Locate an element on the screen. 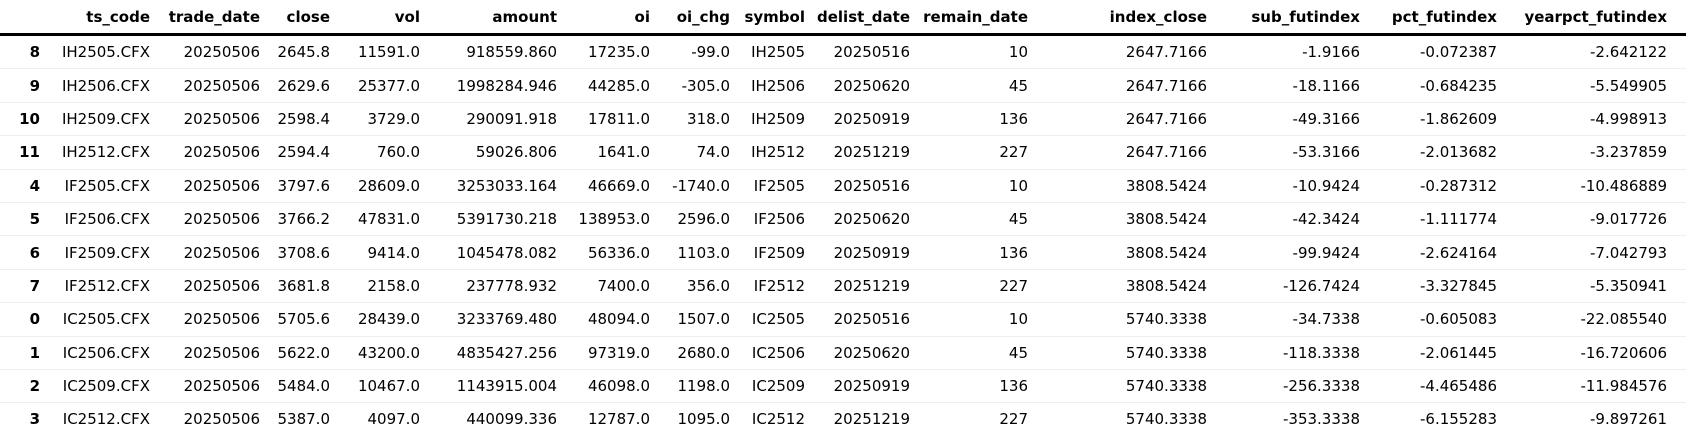  cell-sub_futindex: -34.7338 is located at coordinates (1283, 319).